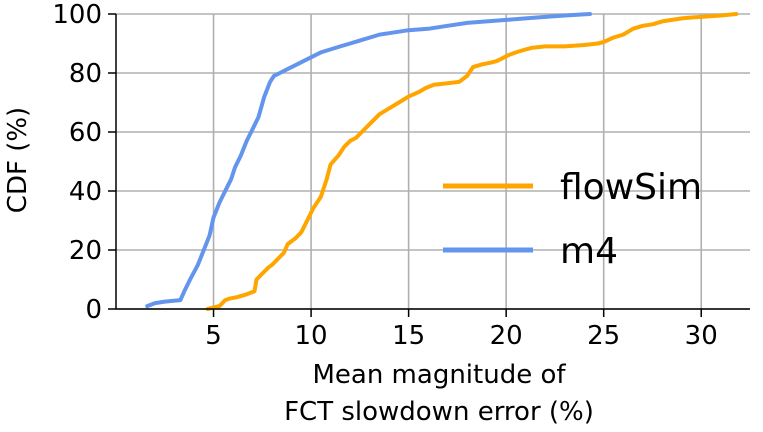  What do you see at coordinates (85, 74) in the screenshot?
I see `y-tick-label: 80` at bounding box center [85, 74].